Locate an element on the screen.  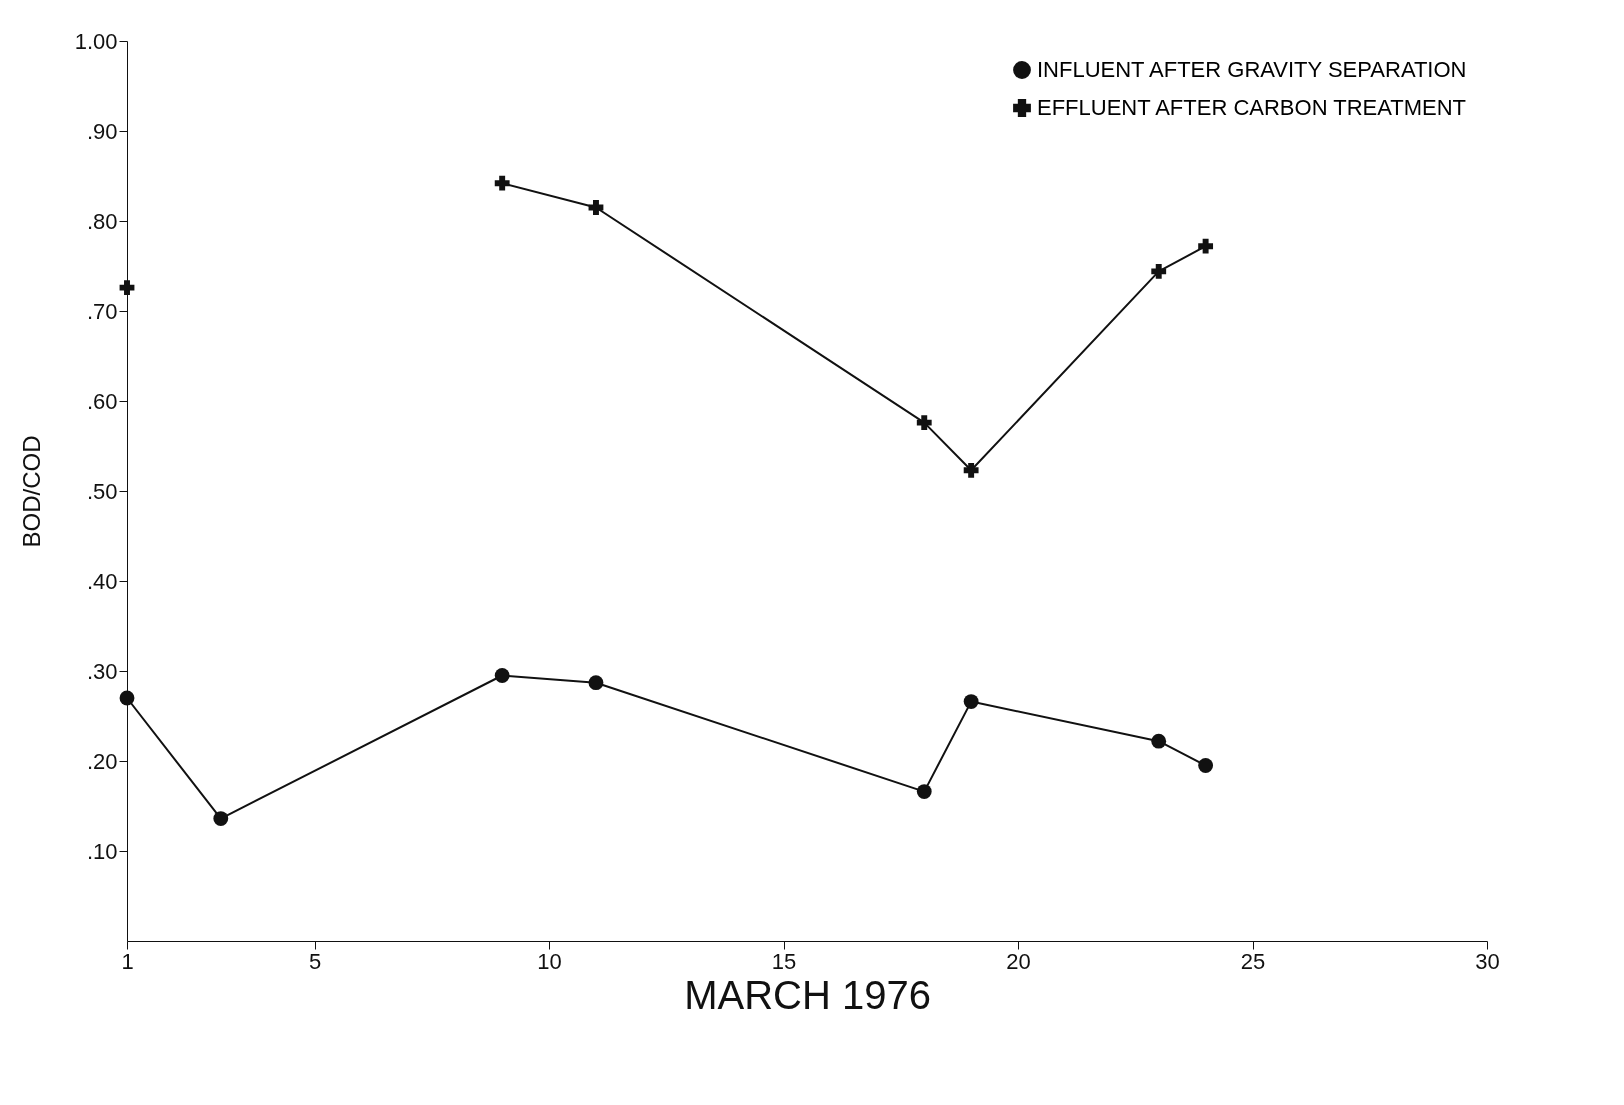
legend-label: INFLUENT AFTER GRAVITY SEPARATION is located at coordinates (1252, 69).